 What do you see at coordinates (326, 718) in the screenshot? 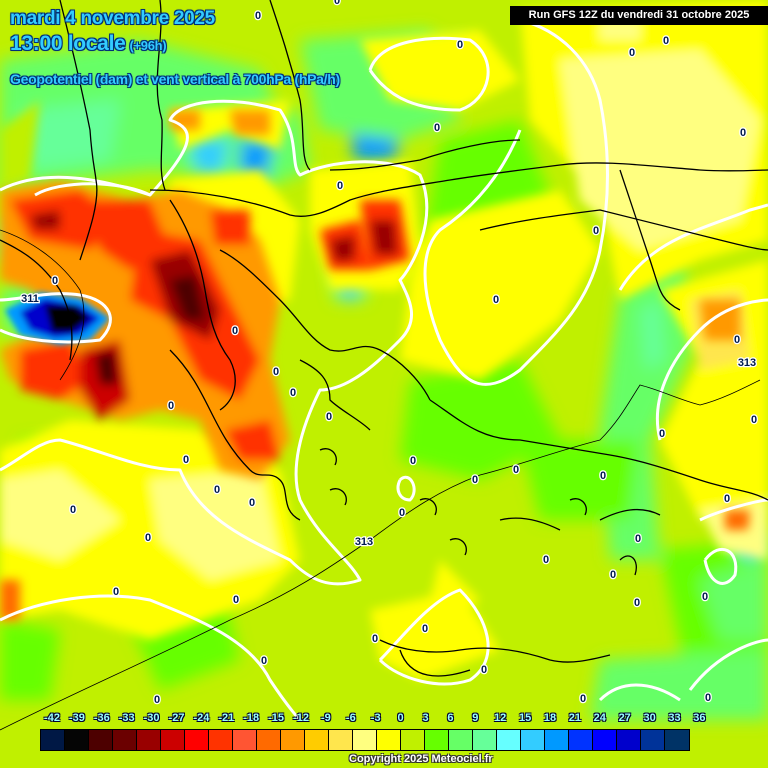
I see `colorbar-tick-label: -9` at bounding box center [326, 718].